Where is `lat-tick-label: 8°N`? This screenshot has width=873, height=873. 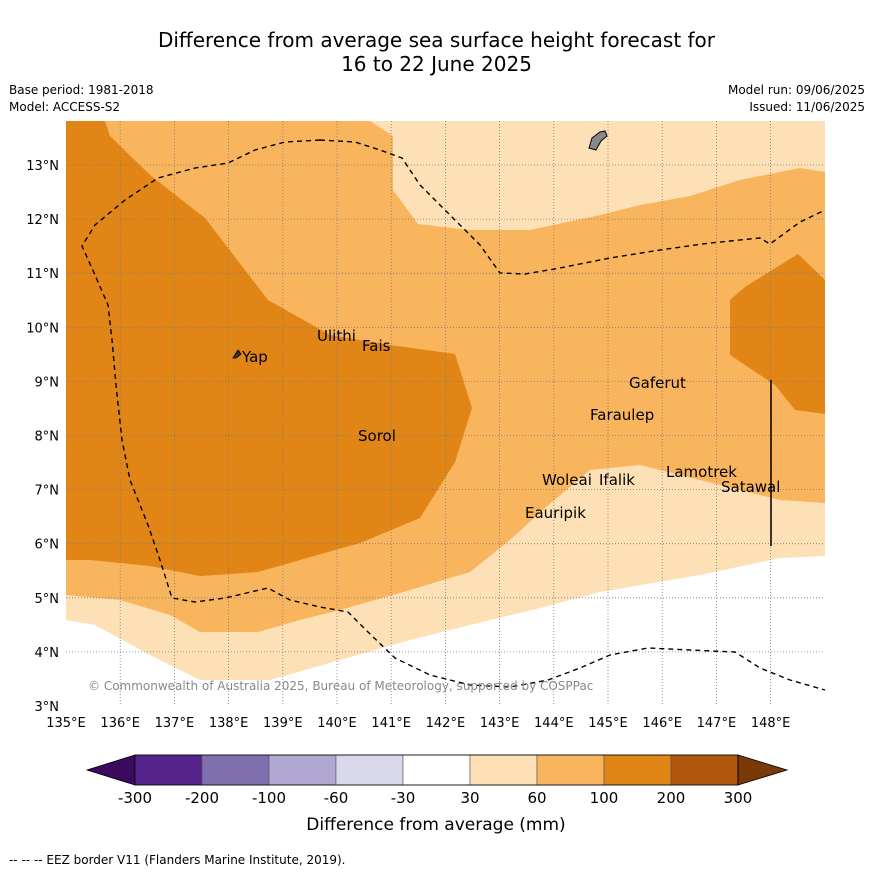 lat-tick-label: 8°N is located at coordinates (47, 437).